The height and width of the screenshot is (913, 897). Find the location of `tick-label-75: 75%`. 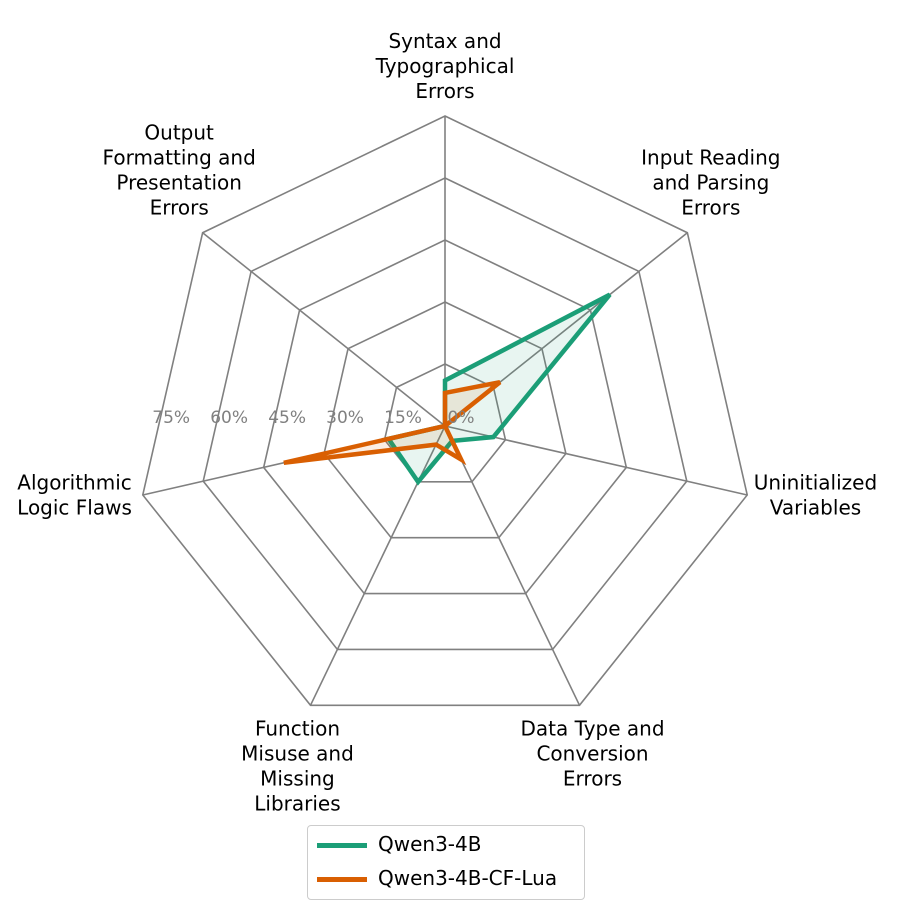

tick-label-75: 75% is located at coordinates (171, 418).